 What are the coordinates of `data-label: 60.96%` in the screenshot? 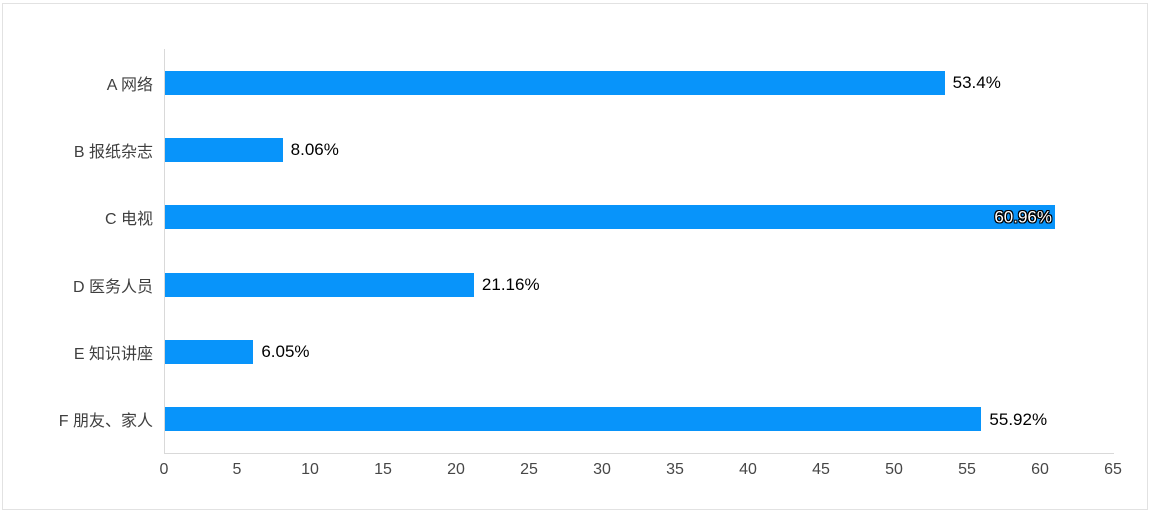 It's located at (1023, 217).